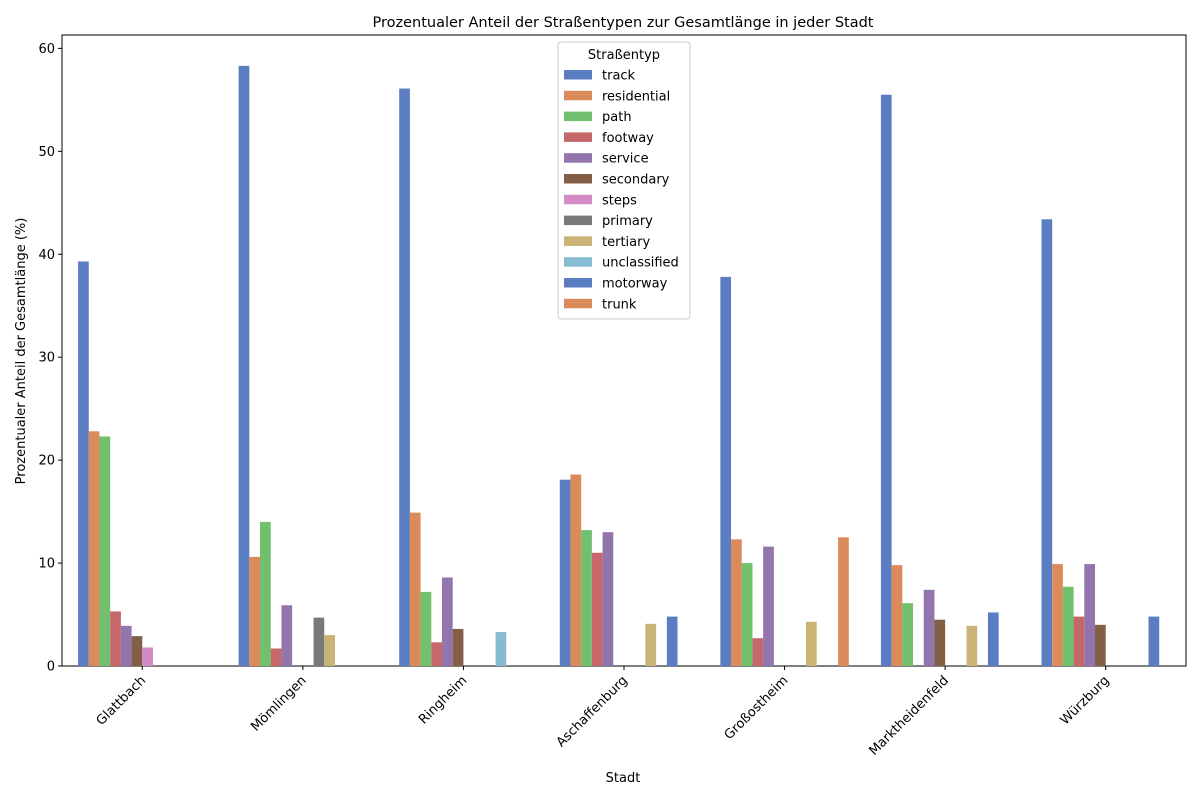  Describe the element at coordinates (617, 117) in the screenshot. I see `legend-label-path: path` at that location.